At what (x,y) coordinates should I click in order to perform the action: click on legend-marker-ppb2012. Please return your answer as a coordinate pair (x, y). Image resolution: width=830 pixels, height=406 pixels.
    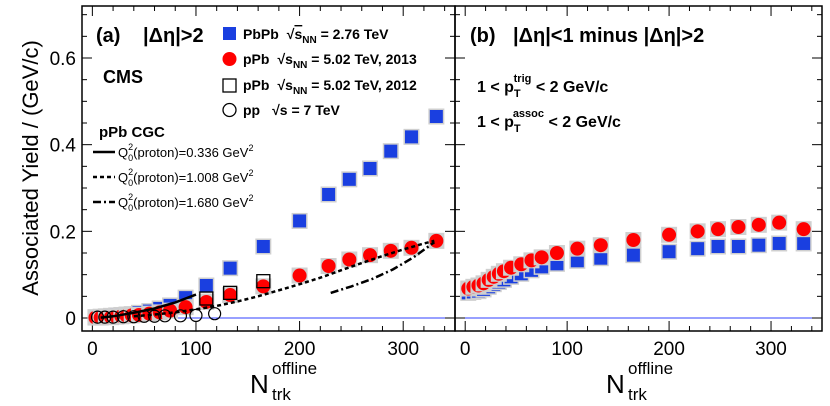
    Looking at the image, I should click on (229, 85).